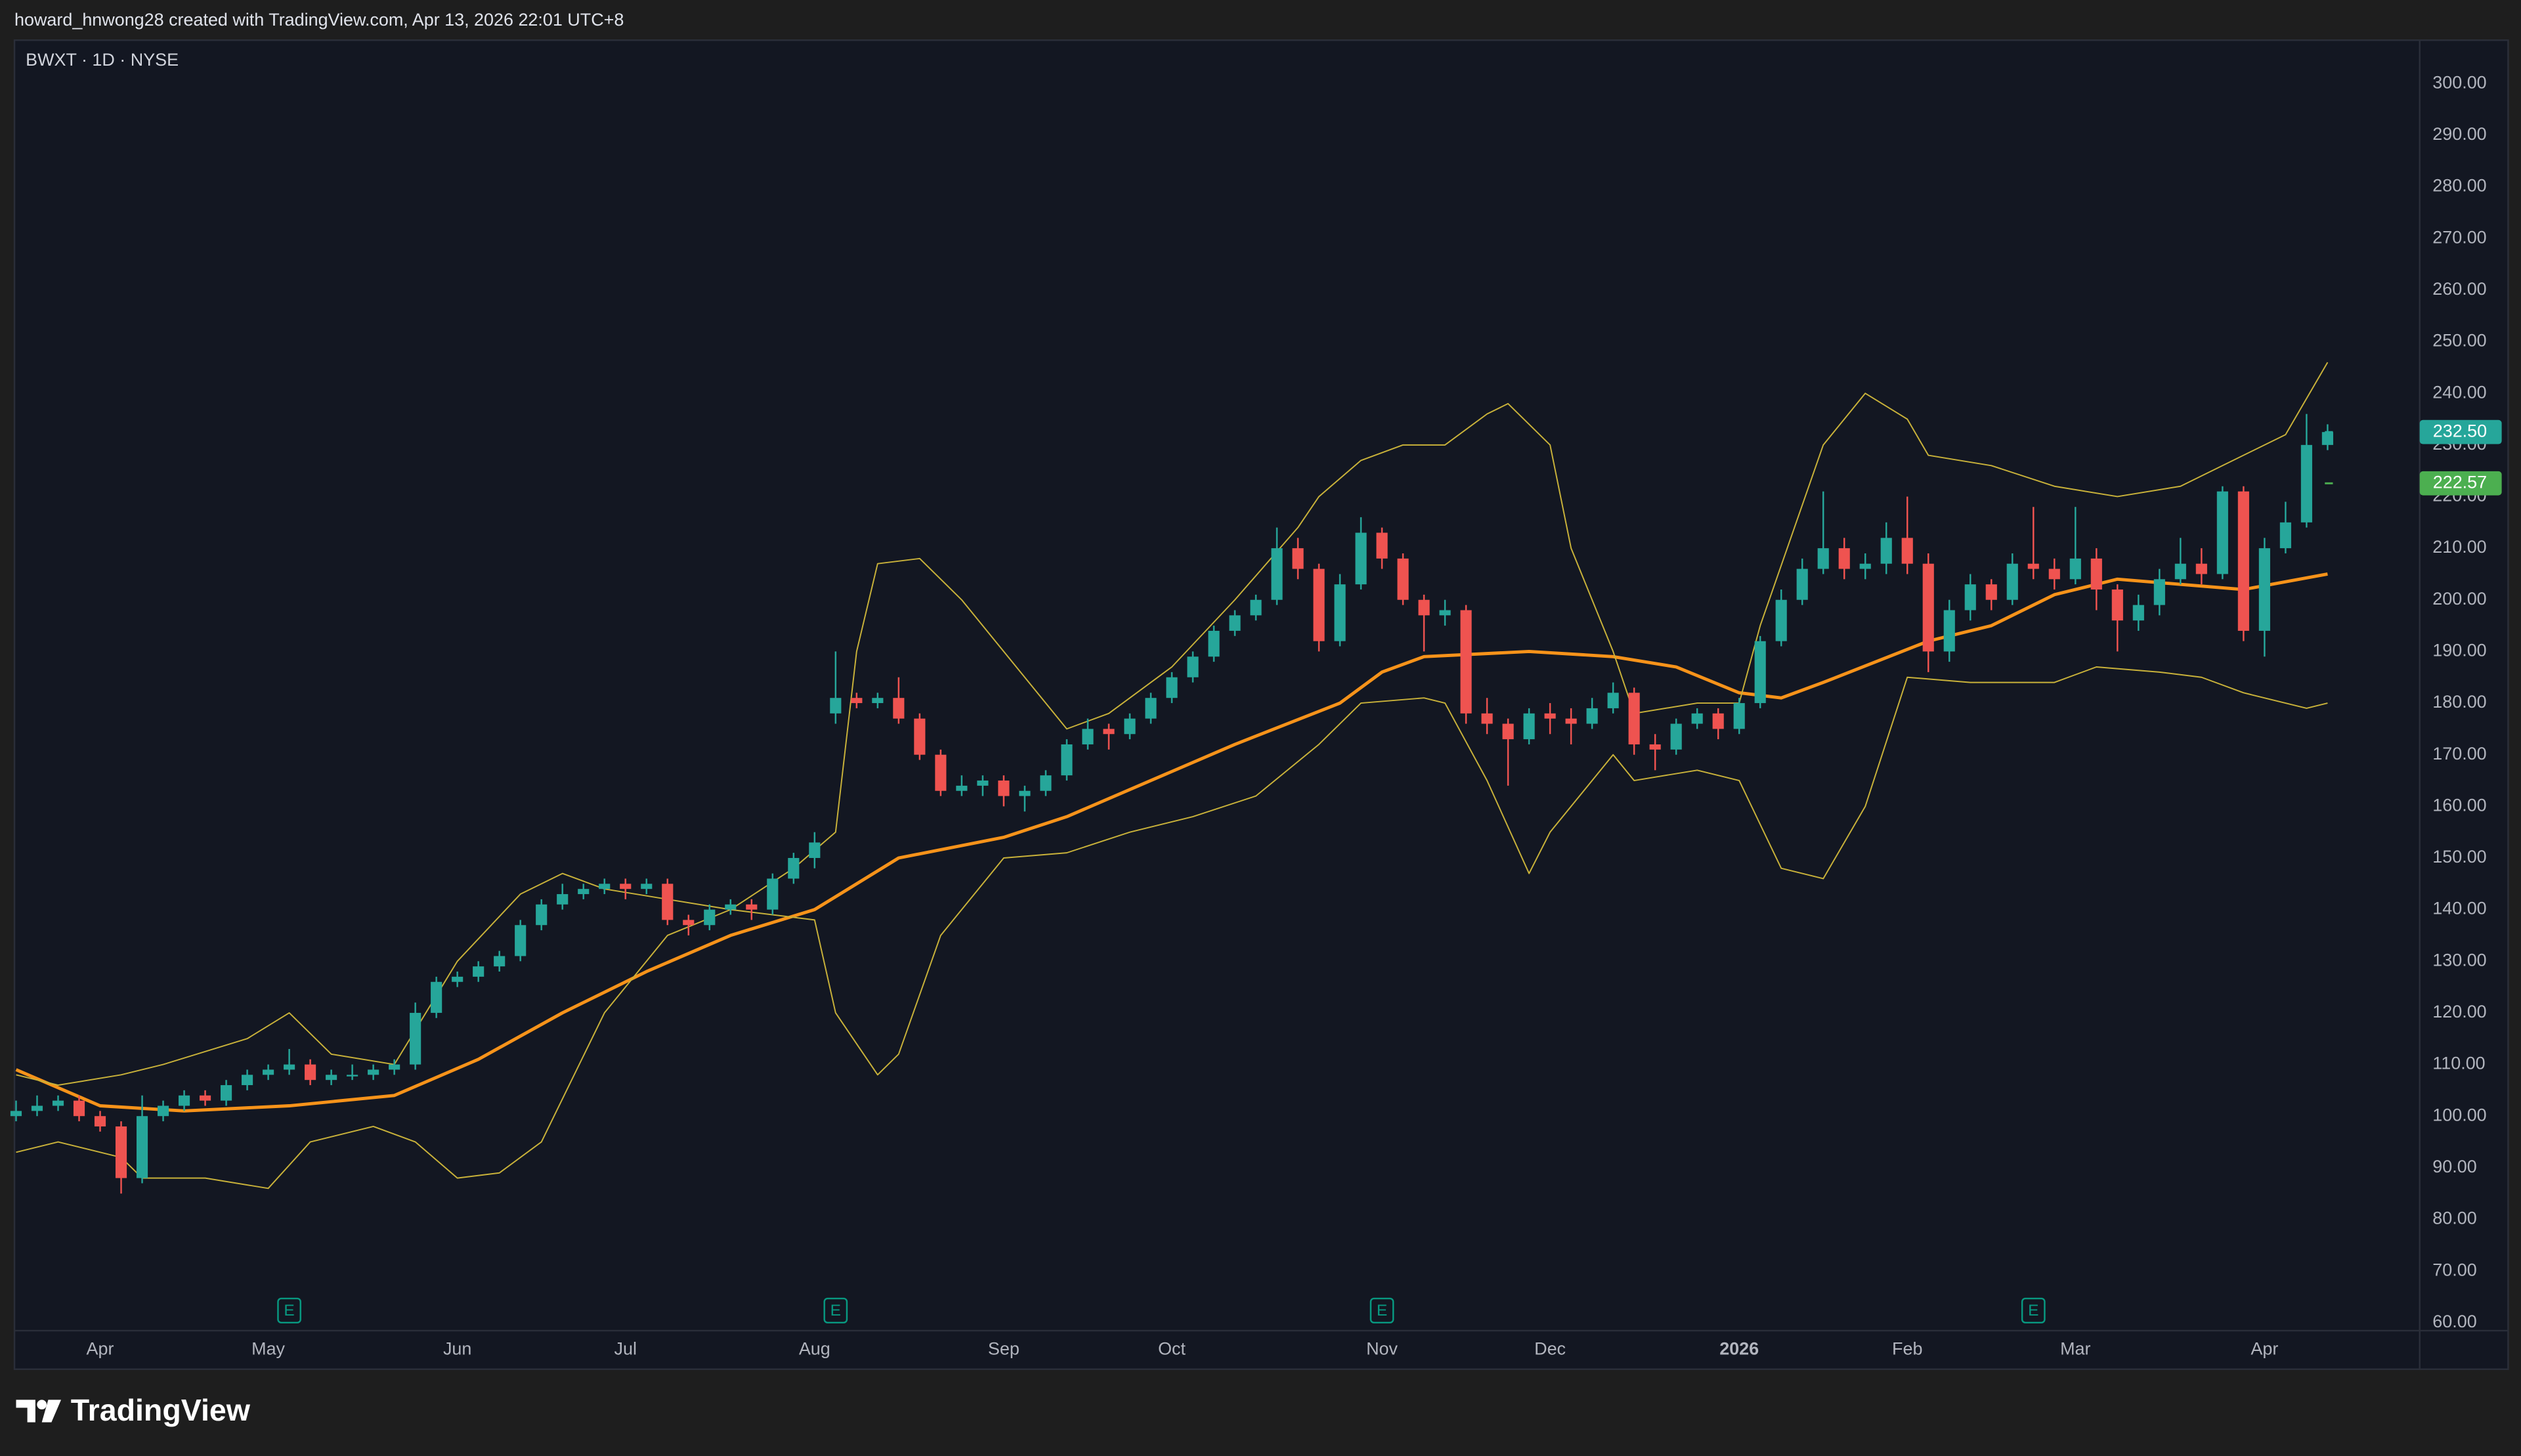  I want to click on y-tick-label: 290.00, so click(2459, 134).